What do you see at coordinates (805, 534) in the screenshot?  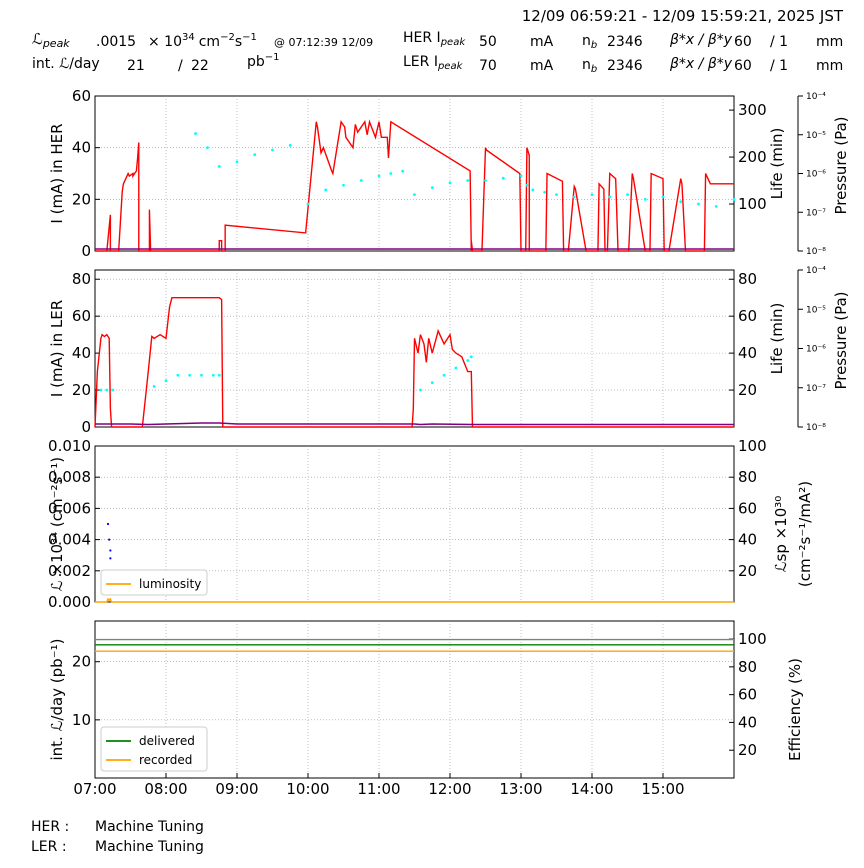 I see `y2-axis-label-units: (cm⁻²s⁻¹/mA²)` at bounding box center [805, 534].